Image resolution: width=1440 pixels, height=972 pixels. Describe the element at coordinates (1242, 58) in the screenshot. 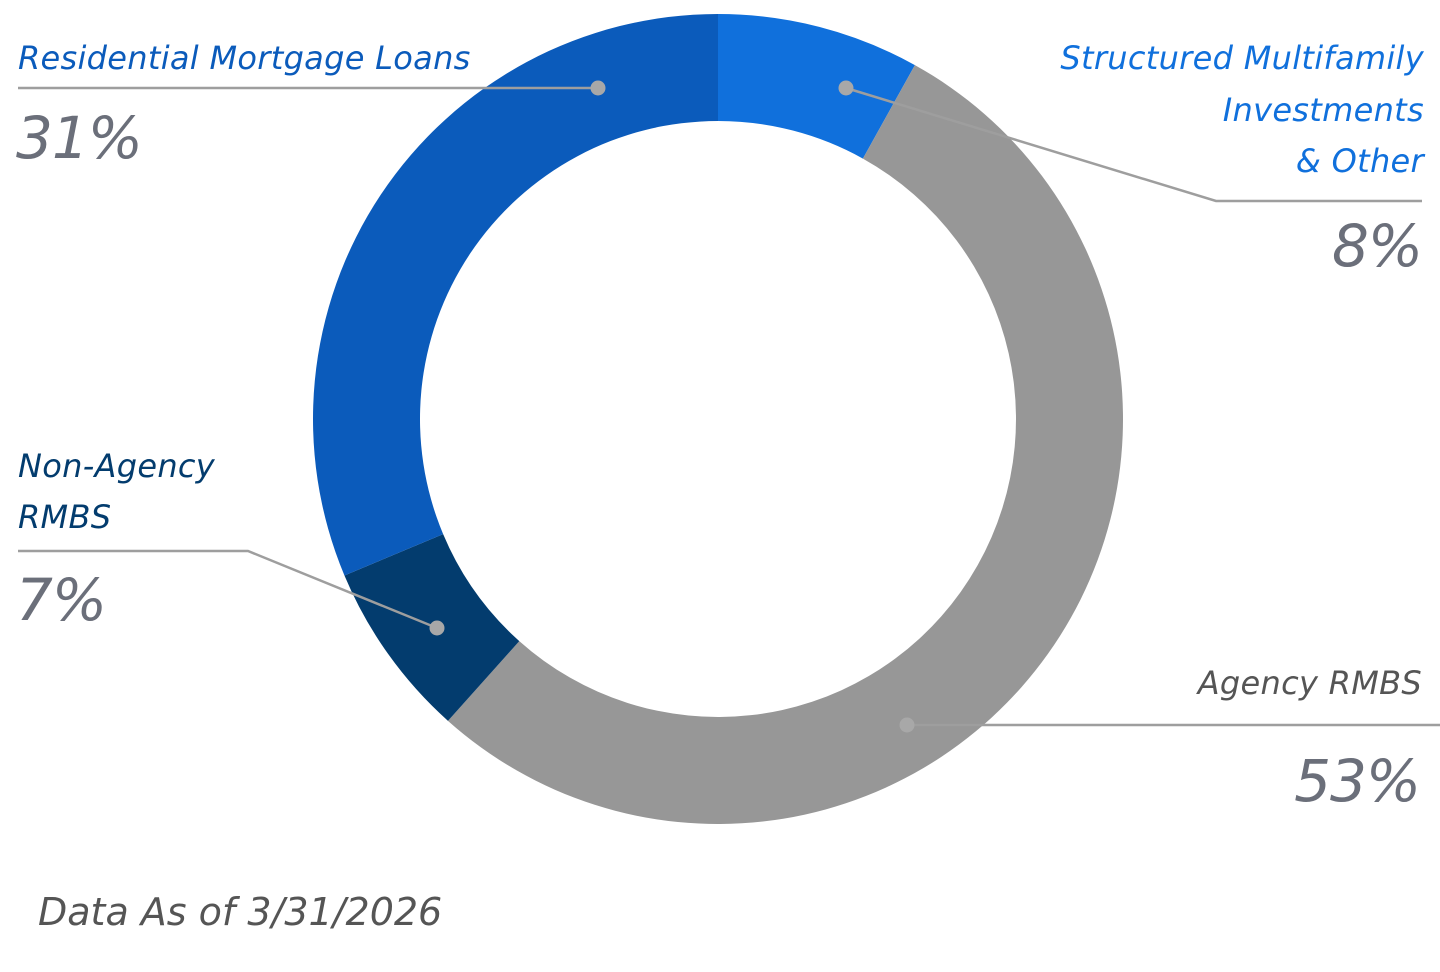

I see `label-structured-line1: Structured Multifamily` at that location.